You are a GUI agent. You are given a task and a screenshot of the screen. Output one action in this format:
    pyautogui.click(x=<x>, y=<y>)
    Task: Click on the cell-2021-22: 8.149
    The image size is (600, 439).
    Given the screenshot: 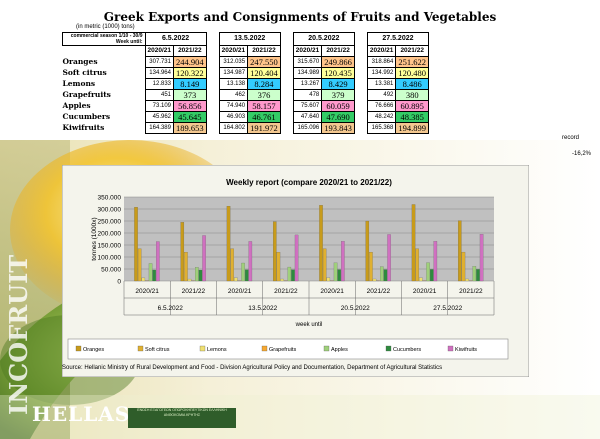 What is the action you would take?
    pyautogui.click(x=190, y=84)
    